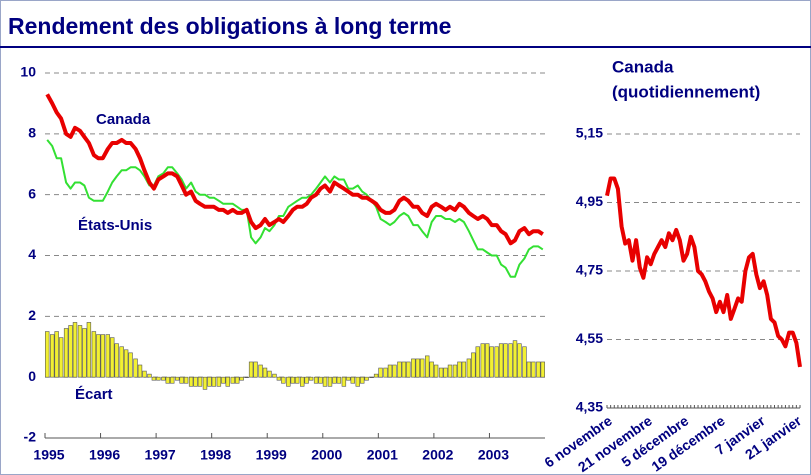 This screenshot has height=475, width=811. I want to click on y-tick-label: 4,95, so click(589, 201).